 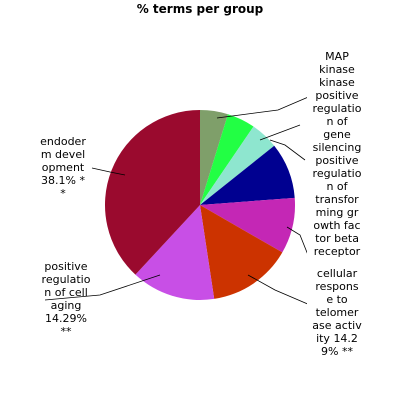 I want to click on label-endoderm-line-0: endoder, so click(x=63, y=141).